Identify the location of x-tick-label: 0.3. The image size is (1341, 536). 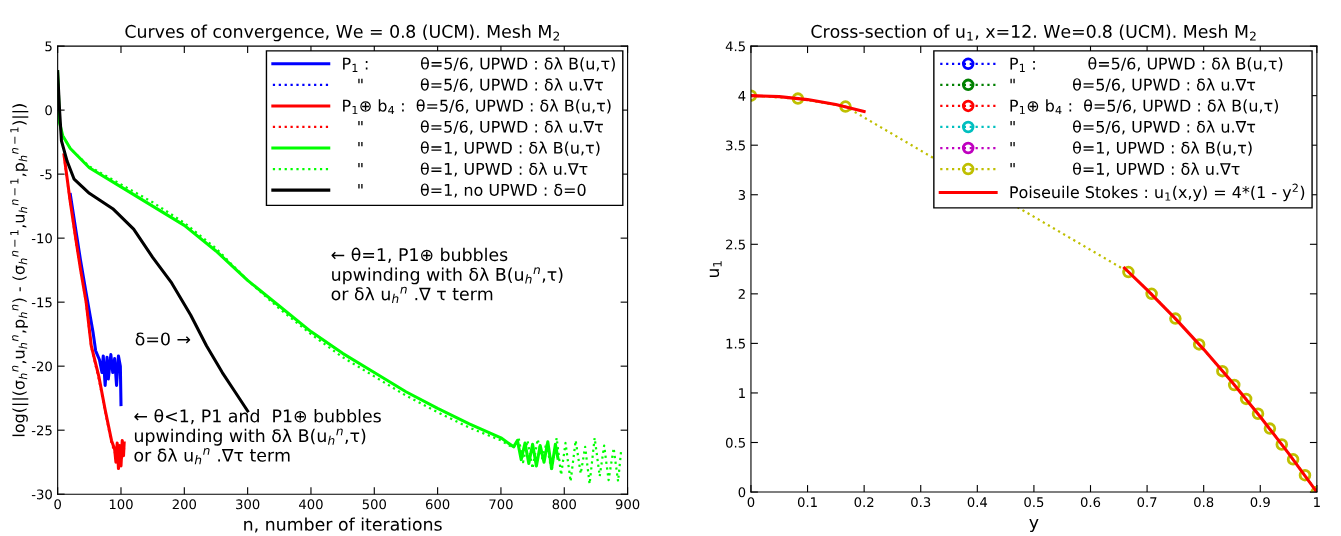
(921, 502).